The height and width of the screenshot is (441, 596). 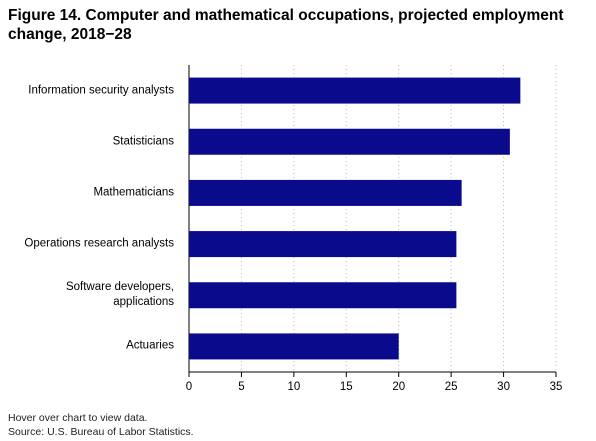 What do you see at coordinates (503, 387) in the screenshot?
I see `x-tick-label: 30` at bounding box center [503, 387].